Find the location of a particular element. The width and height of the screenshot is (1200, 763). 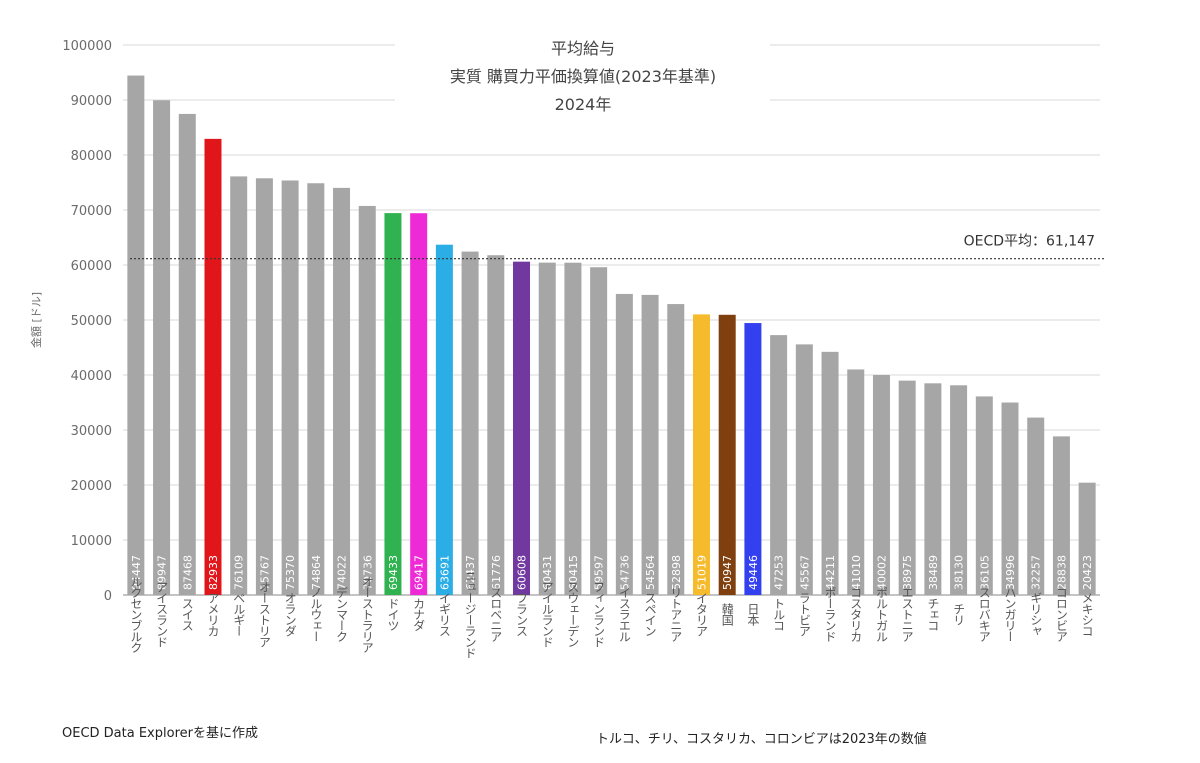

category-label: ポーランド is located at coordinates (830, 613).